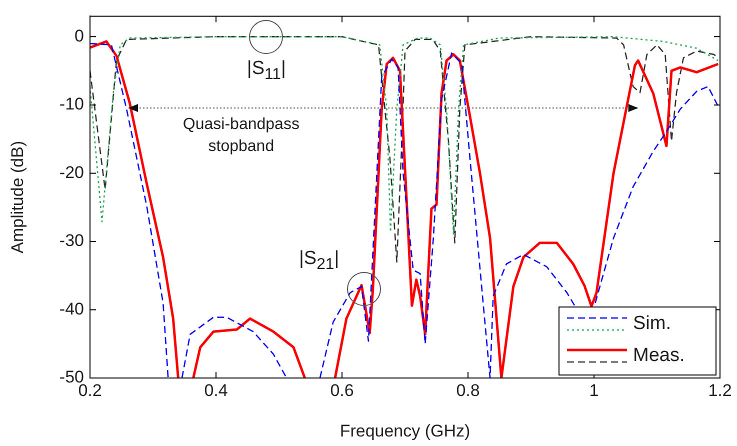 This screenshot has width=737, height=446. I want to click on y-tick-label: -20, so click(71, 172).